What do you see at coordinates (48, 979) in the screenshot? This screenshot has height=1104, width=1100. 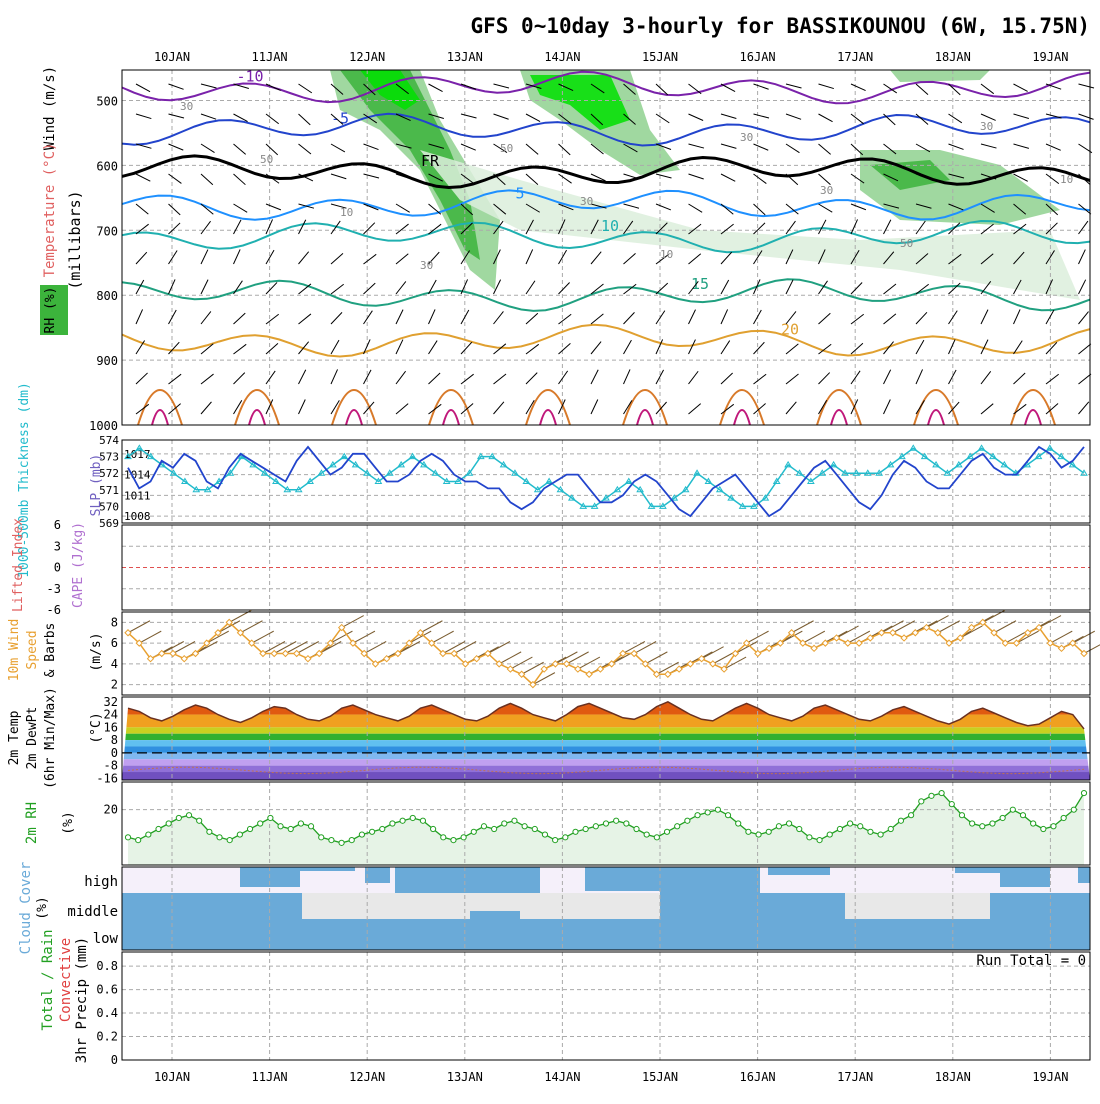 I see `precip-label-total: Total / Rain` at bounding box center [48, 979].